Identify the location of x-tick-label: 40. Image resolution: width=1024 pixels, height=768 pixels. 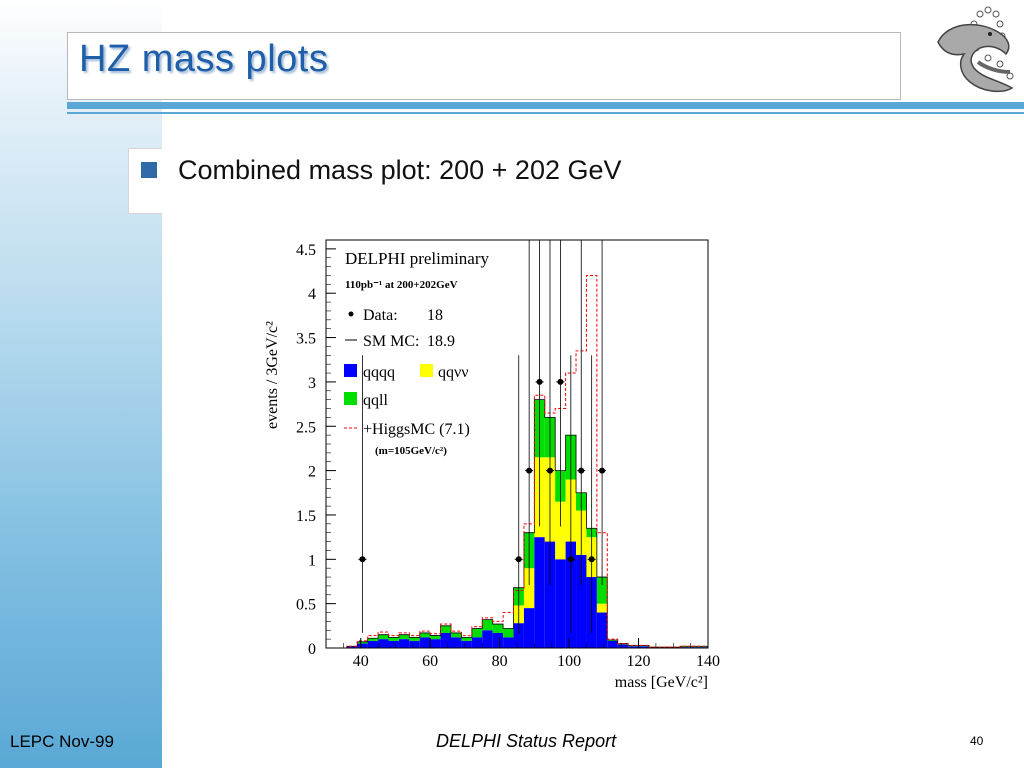
(361, 661).